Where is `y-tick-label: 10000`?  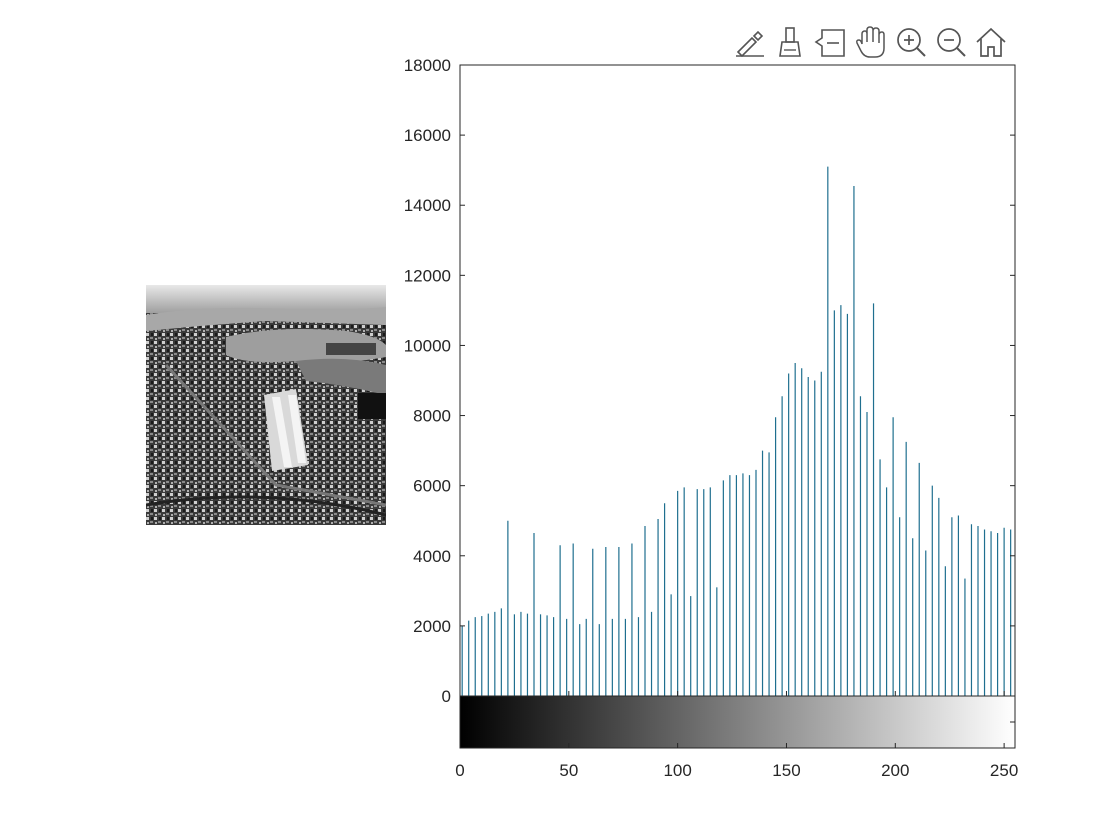
y-tick-label: 10000 is located at coordinates (427, 345).